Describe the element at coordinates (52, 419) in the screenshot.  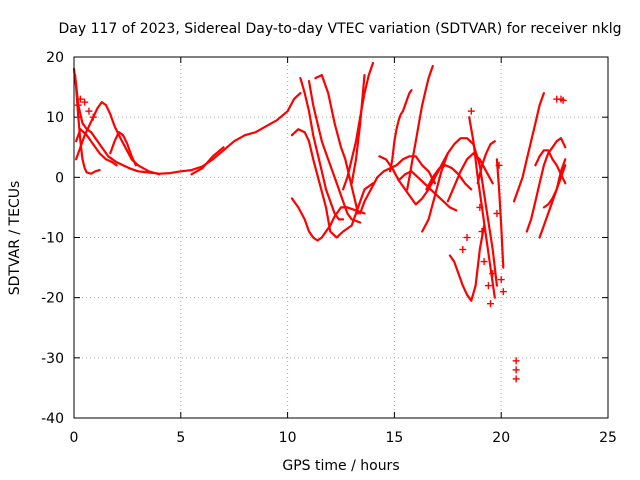
I see `y-tick-label: -40` at that location.